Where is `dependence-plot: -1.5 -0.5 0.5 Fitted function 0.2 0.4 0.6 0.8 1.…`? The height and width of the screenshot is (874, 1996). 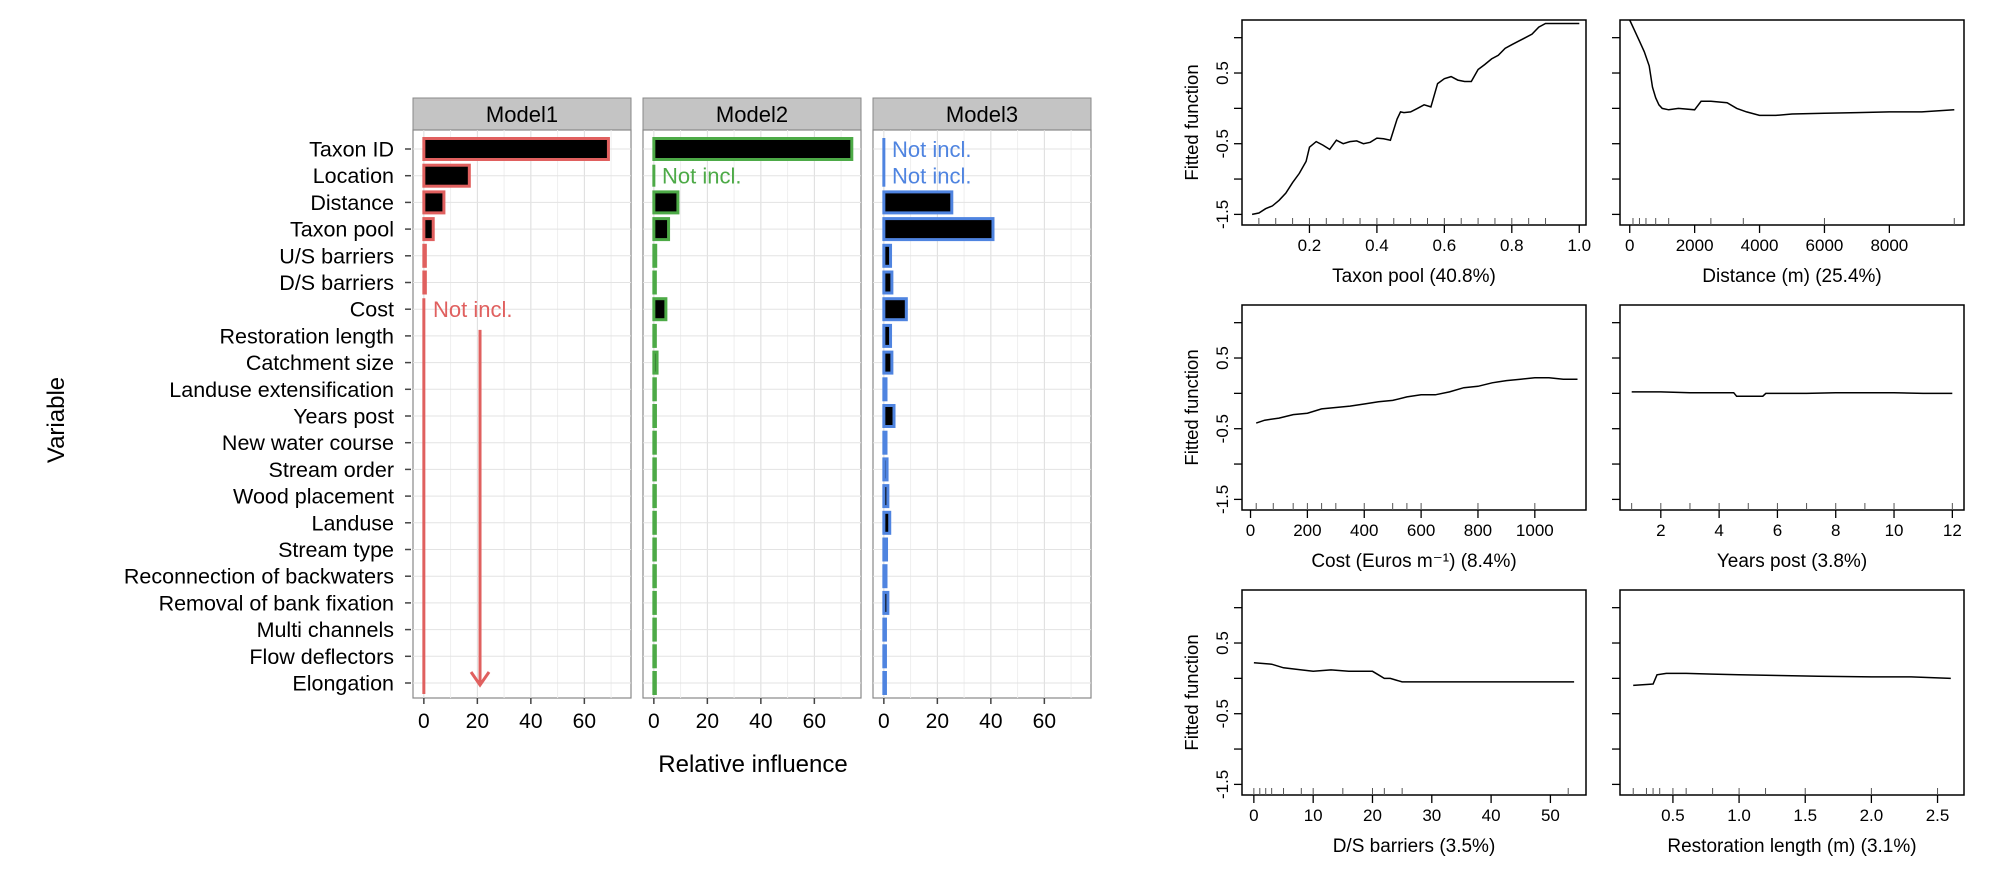
dependence-plot: -1.5 -0.5 0.5 Fitted function 0.2 0.4 0.6 0.8 1.… is located at coordinates (1386, 153).